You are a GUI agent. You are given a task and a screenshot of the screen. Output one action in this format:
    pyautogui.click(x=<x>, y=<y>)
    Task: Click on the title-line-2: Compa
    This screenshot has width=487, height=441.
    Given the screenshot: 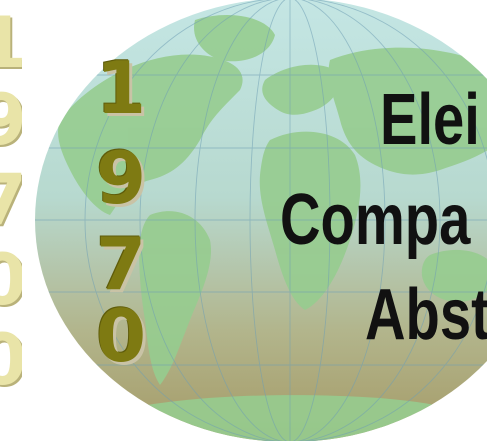 What is the action you would take?
    pyautogui.click(x=375, y=220)
    